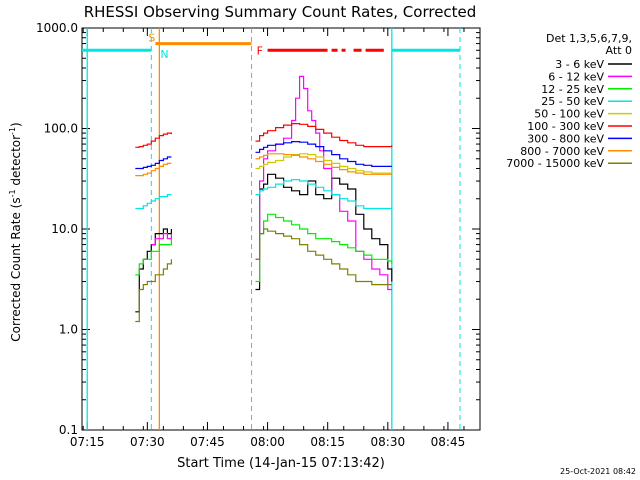 The height and width of the screenshot is (480, 640). What do you see at coordinates (12, 131) in the screenshot?
I see `y-axis-label-sup2: -1` at bounding box center [12, 131].